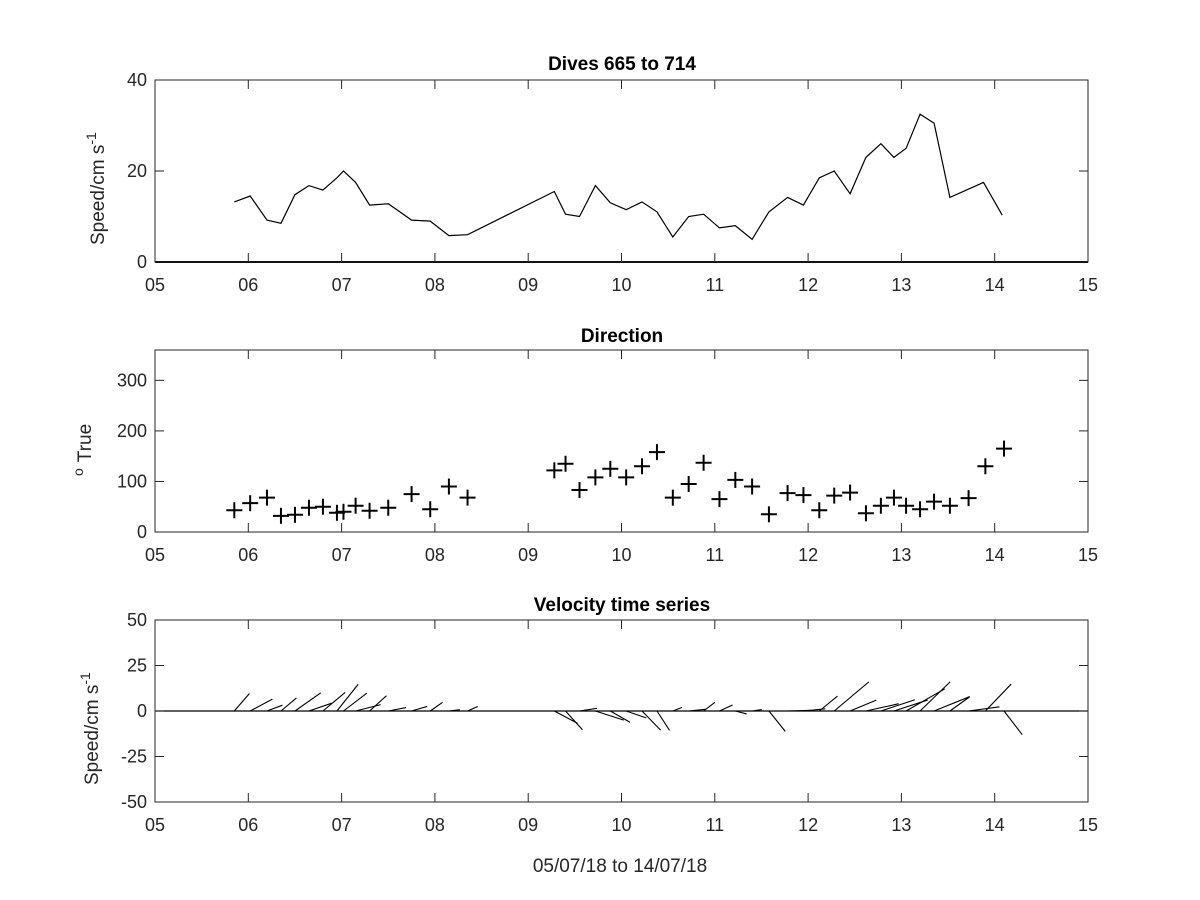  What do you see at coordinates (618, 177) in the screenshot?
I see `speed-series-line` at bounding box center [618, 177].